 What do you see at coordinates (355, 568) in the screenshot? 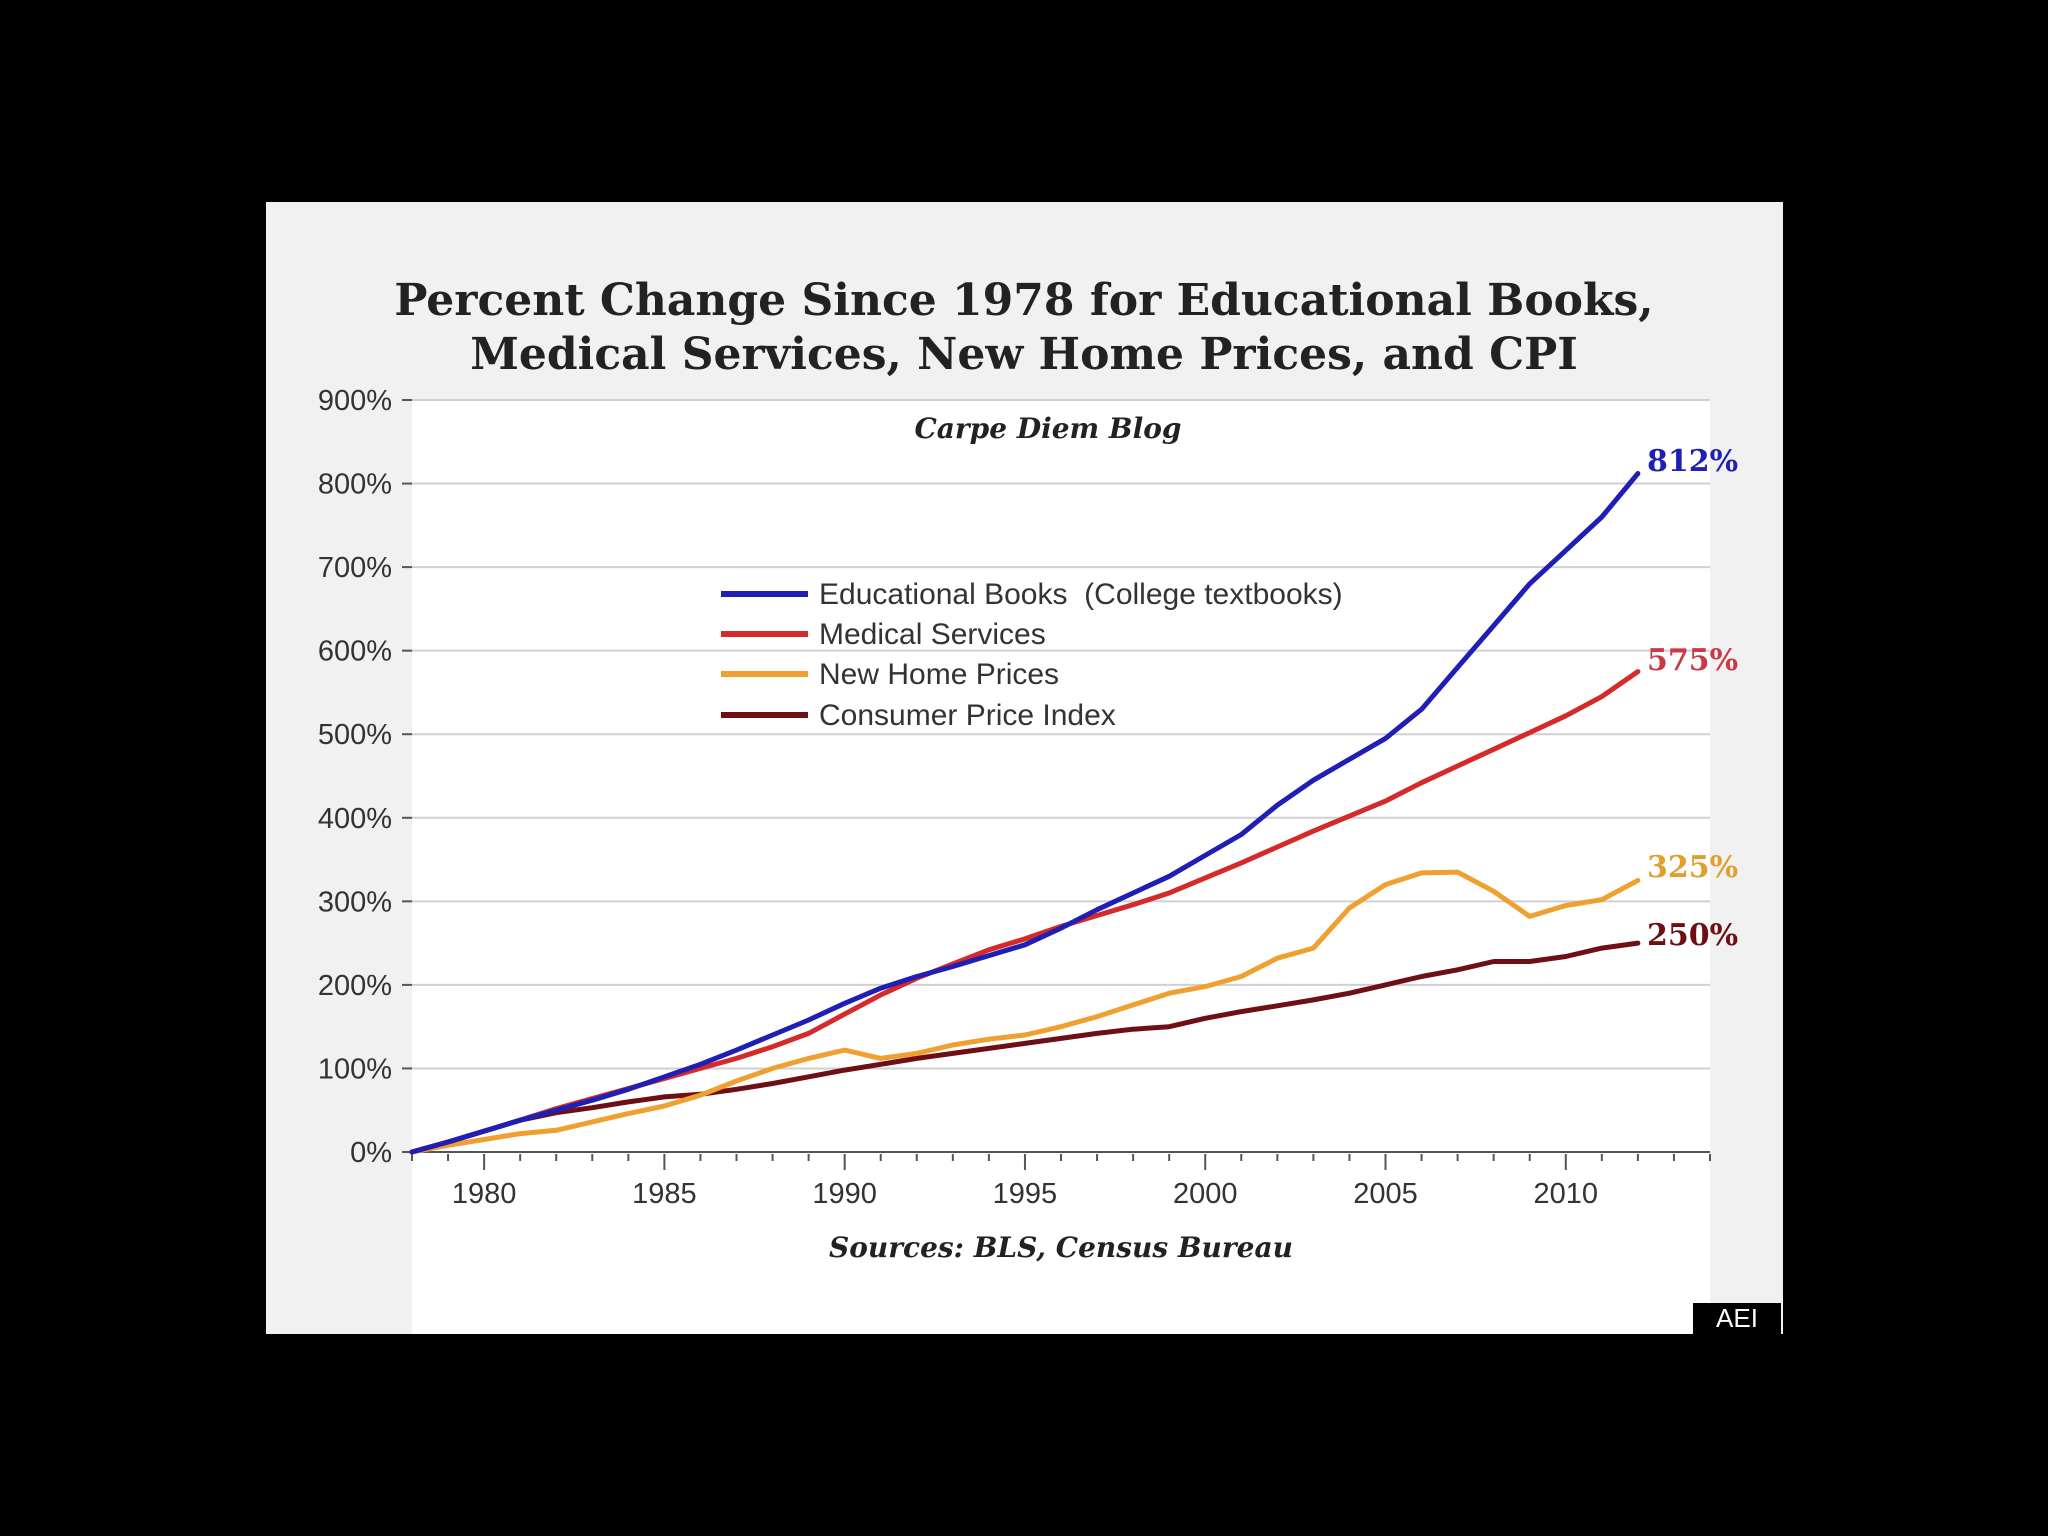
I see `y-tick-label: 700%` at bounding box center [355, 568].